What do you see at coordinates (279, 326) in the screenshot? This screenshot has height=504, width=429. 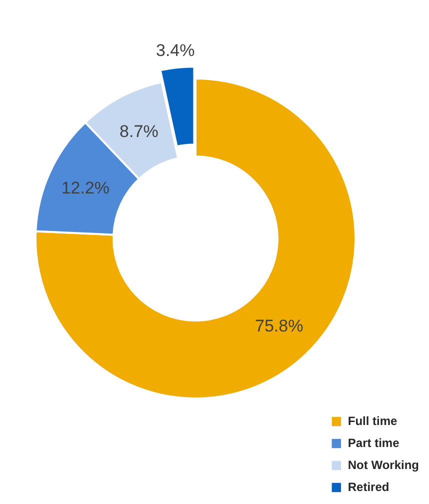 I see `data-label: 75.8%` at bounding box center [279, 326].